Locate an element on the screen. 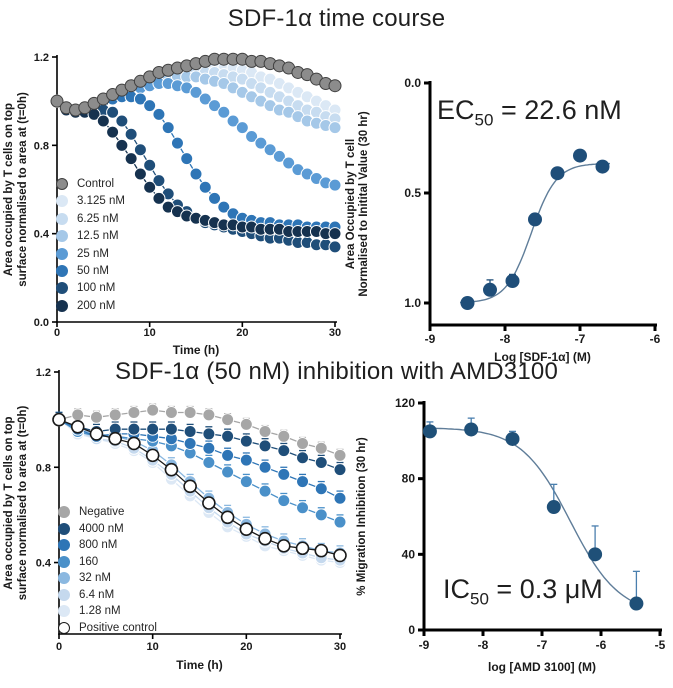  y-tick-label: 80 is located at coordinates (409, 479).